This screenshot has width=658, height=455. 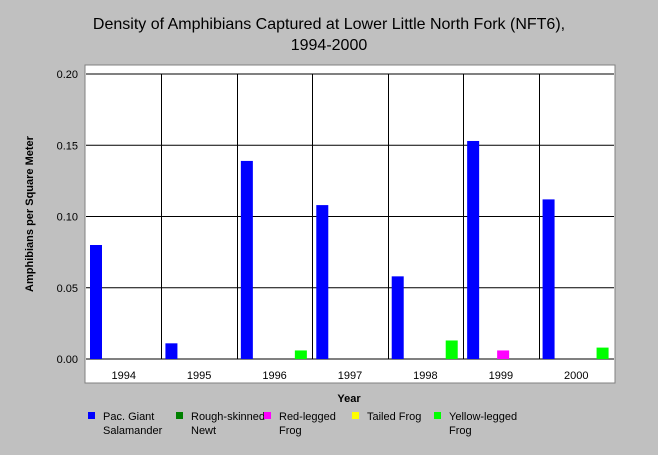 I want to click on legend-label: Yellow-legged Frog, so click(x=483, y=424).